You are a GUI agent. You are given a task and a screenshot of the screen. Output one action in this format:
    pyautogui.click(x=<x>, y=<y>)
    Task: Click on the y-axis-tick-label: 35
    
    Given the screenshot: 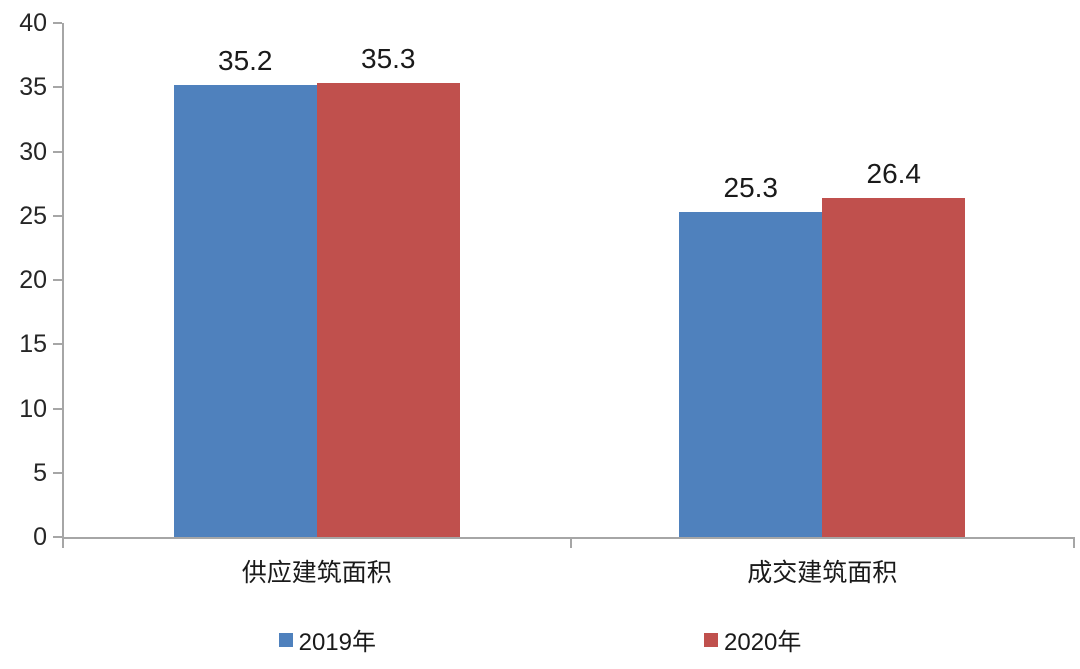 What is the action you would take?
    pyautogui.click(x=33, y=87)
    